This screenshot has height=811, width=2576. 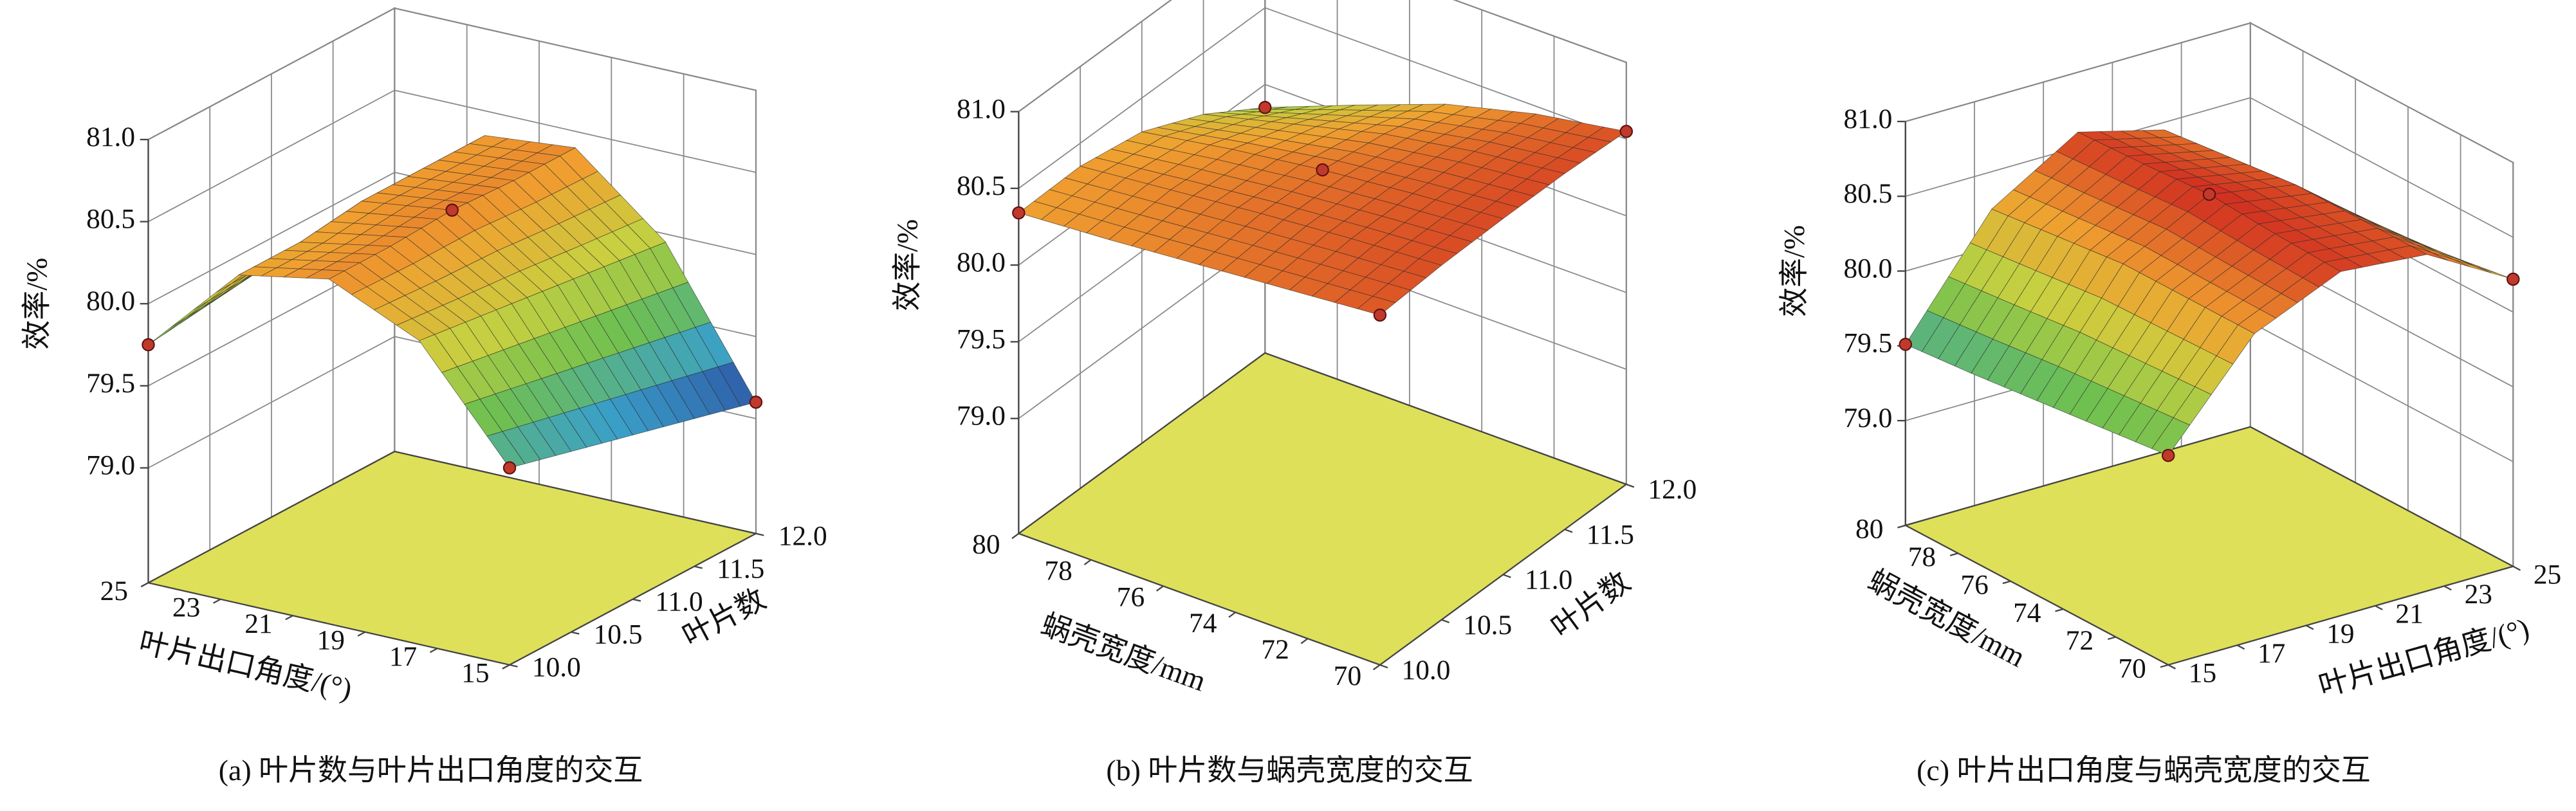 I want to click on y-tick-label: 78, so click(x=1058, y=571).